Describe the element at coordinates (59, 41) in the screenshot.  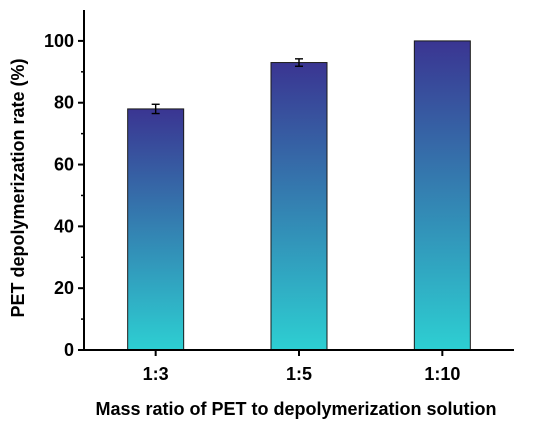
I see `y-tick-label: 100` at that location.